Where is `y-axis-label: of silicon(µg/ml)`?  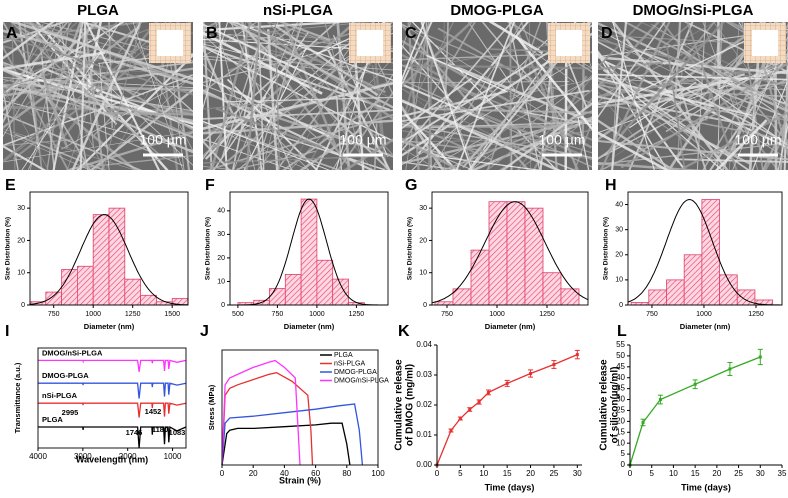 y-axis-label: of silicon(µg/ml) is located at coordinates (615, 405).